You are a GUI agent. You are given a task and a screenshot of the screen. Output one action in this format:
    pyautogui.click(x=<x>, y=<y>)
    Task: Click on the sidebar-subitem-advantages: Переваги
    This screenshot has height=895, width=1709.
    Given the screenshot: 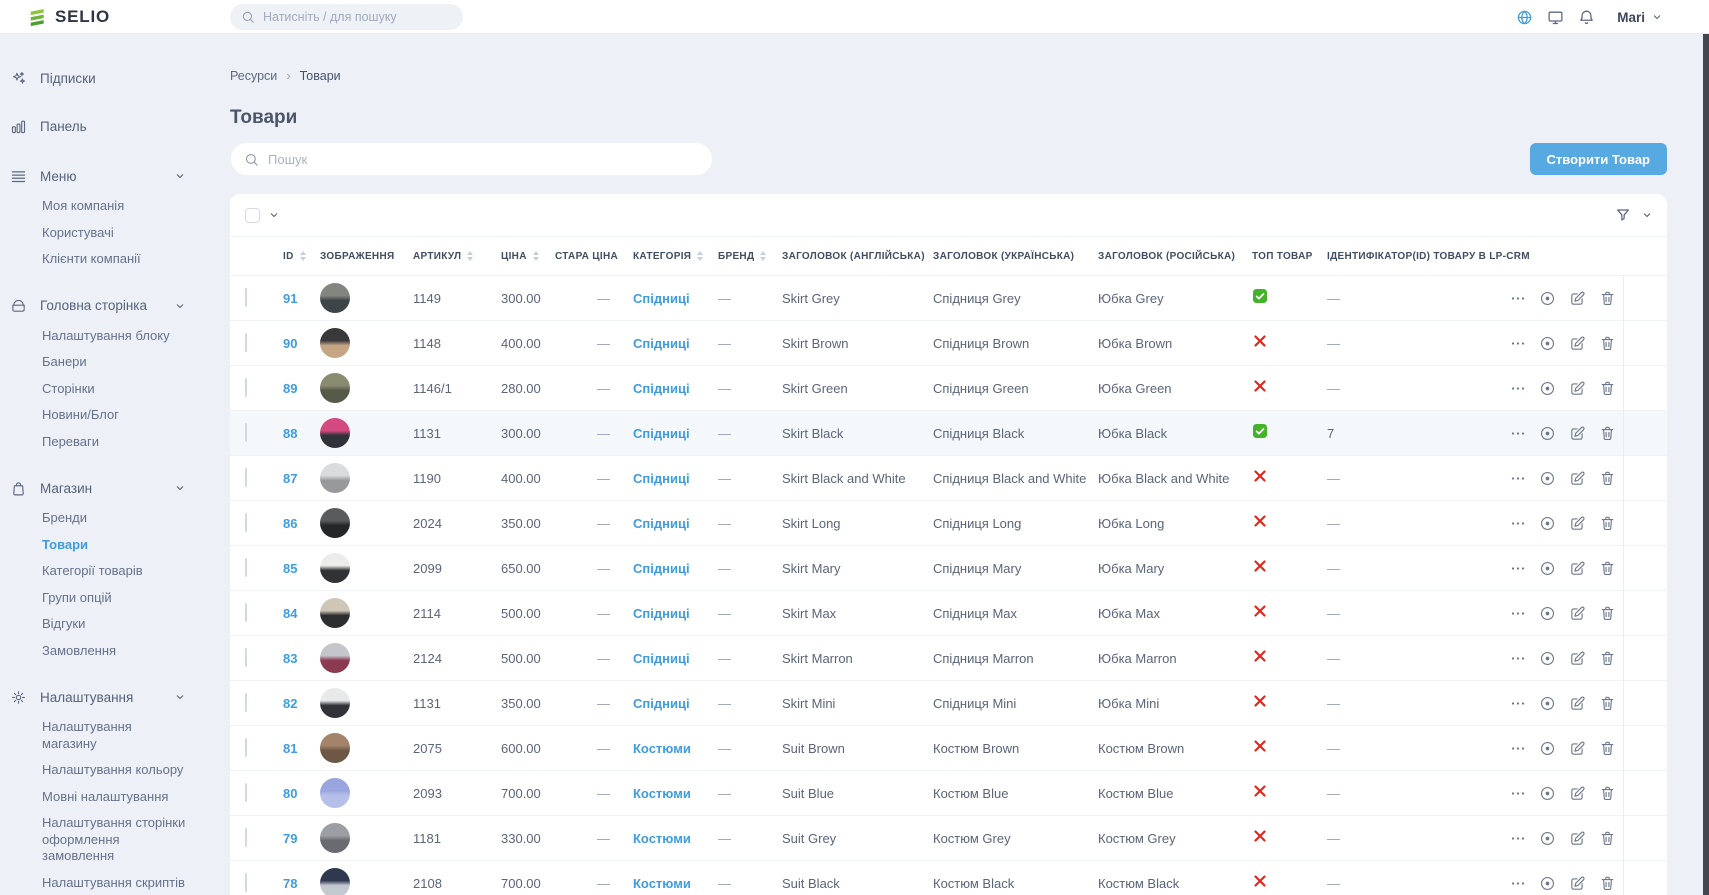 What is the action you would take?
    pyautogui.click(x=71, y=441)
    